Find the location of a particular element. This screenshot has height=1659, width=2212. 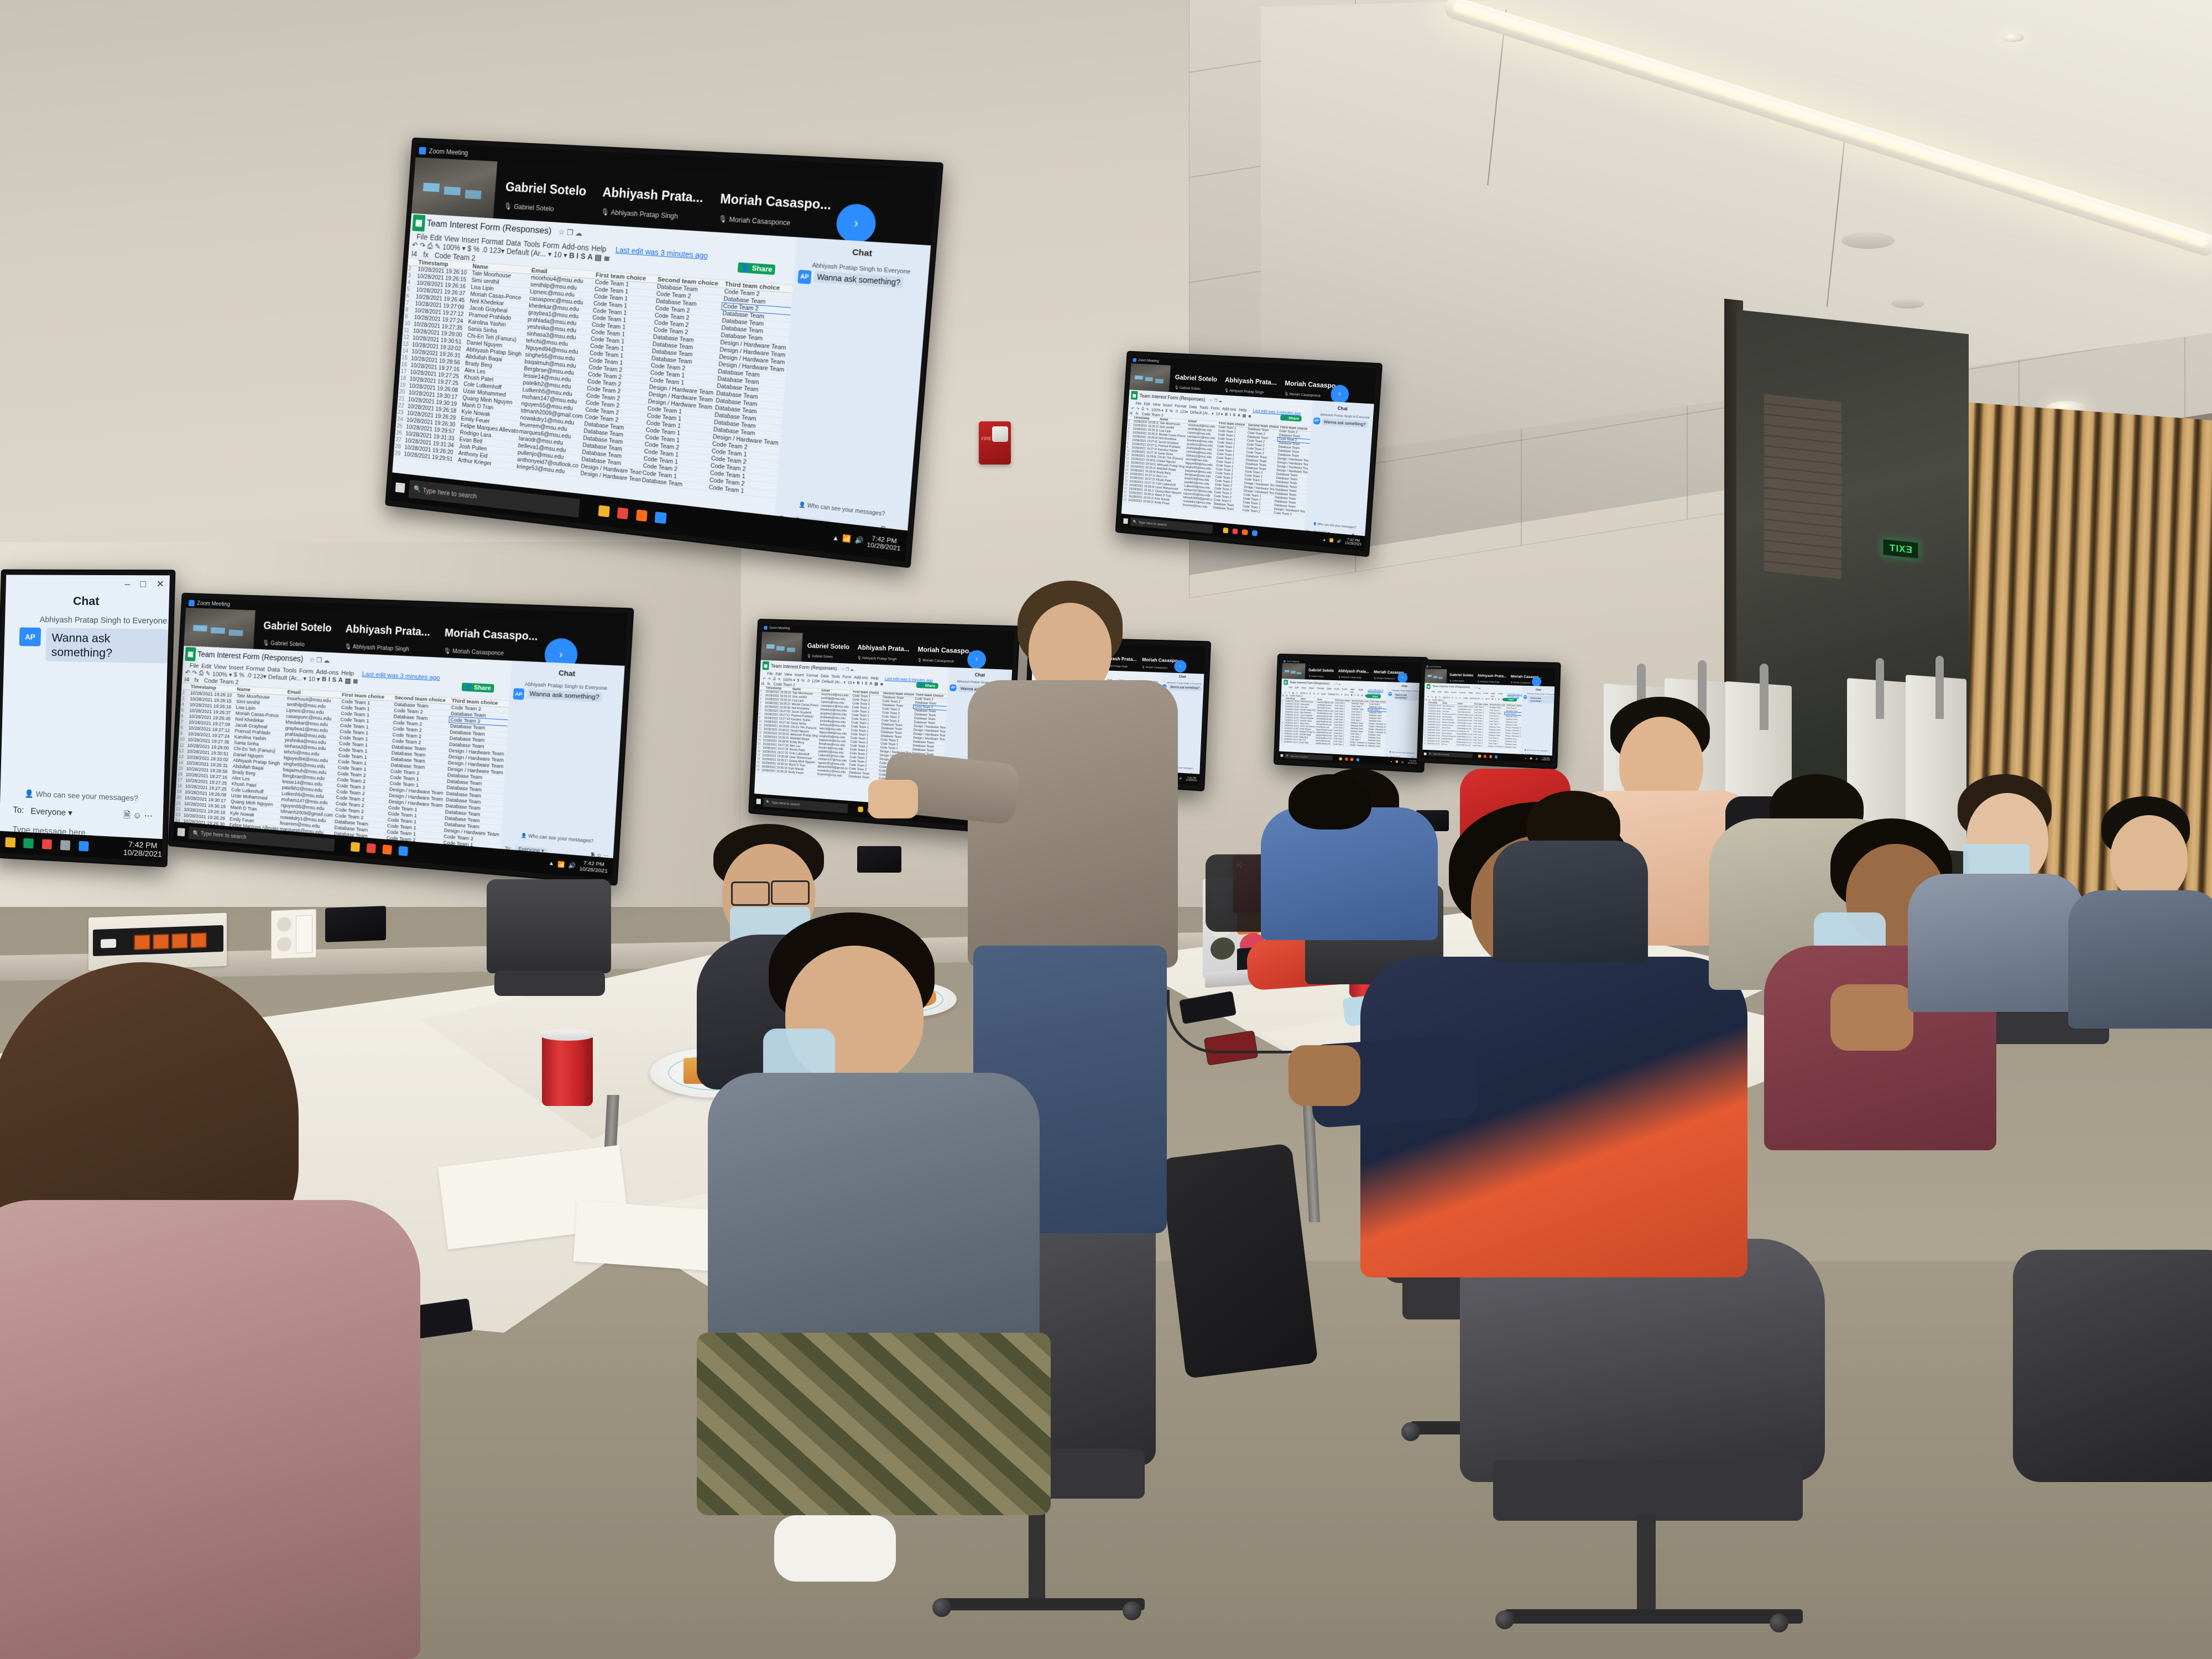

taskbar-app-icon is located at coordinates (29, 844).